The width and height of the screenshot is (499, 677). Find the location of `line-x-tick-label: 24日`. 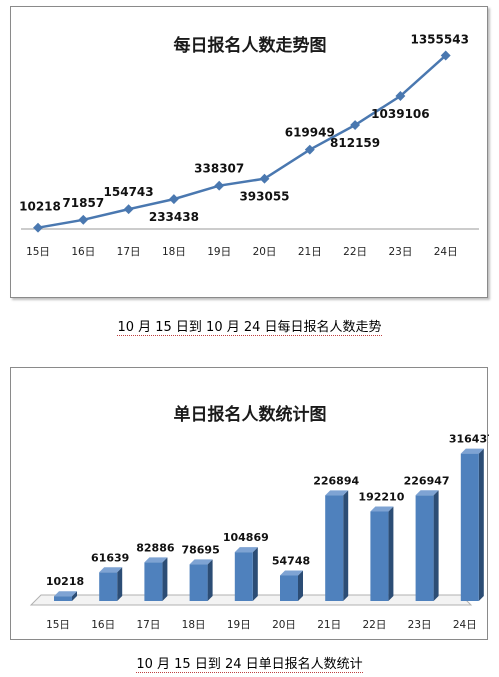

line-x-tick-label: 24日 is located at coordinates (446, 252).